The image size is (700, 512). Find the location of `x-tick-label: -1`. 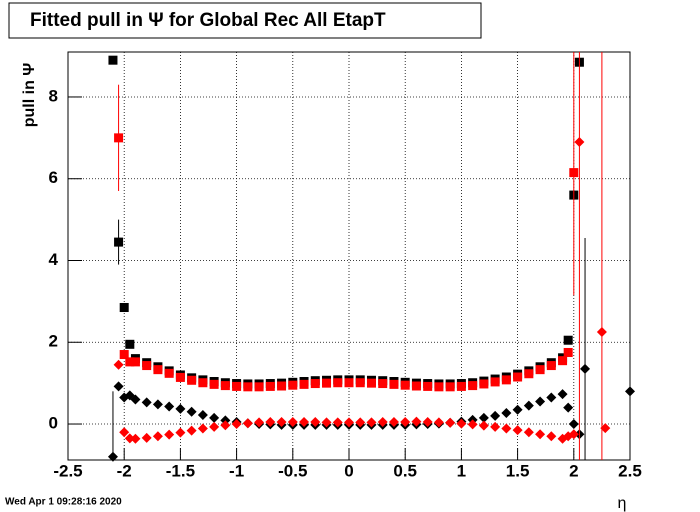

x-tick-label: -1 is located at coordinates (236, 470).